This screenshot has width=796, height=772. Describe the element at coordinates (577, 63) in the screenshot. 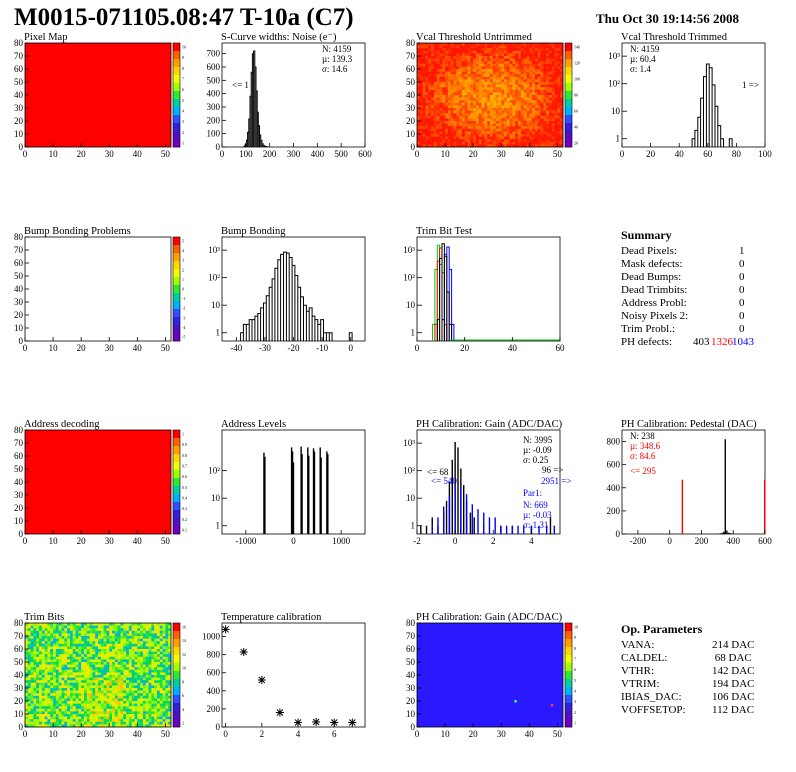

I see `palette-label: 120` at that location.